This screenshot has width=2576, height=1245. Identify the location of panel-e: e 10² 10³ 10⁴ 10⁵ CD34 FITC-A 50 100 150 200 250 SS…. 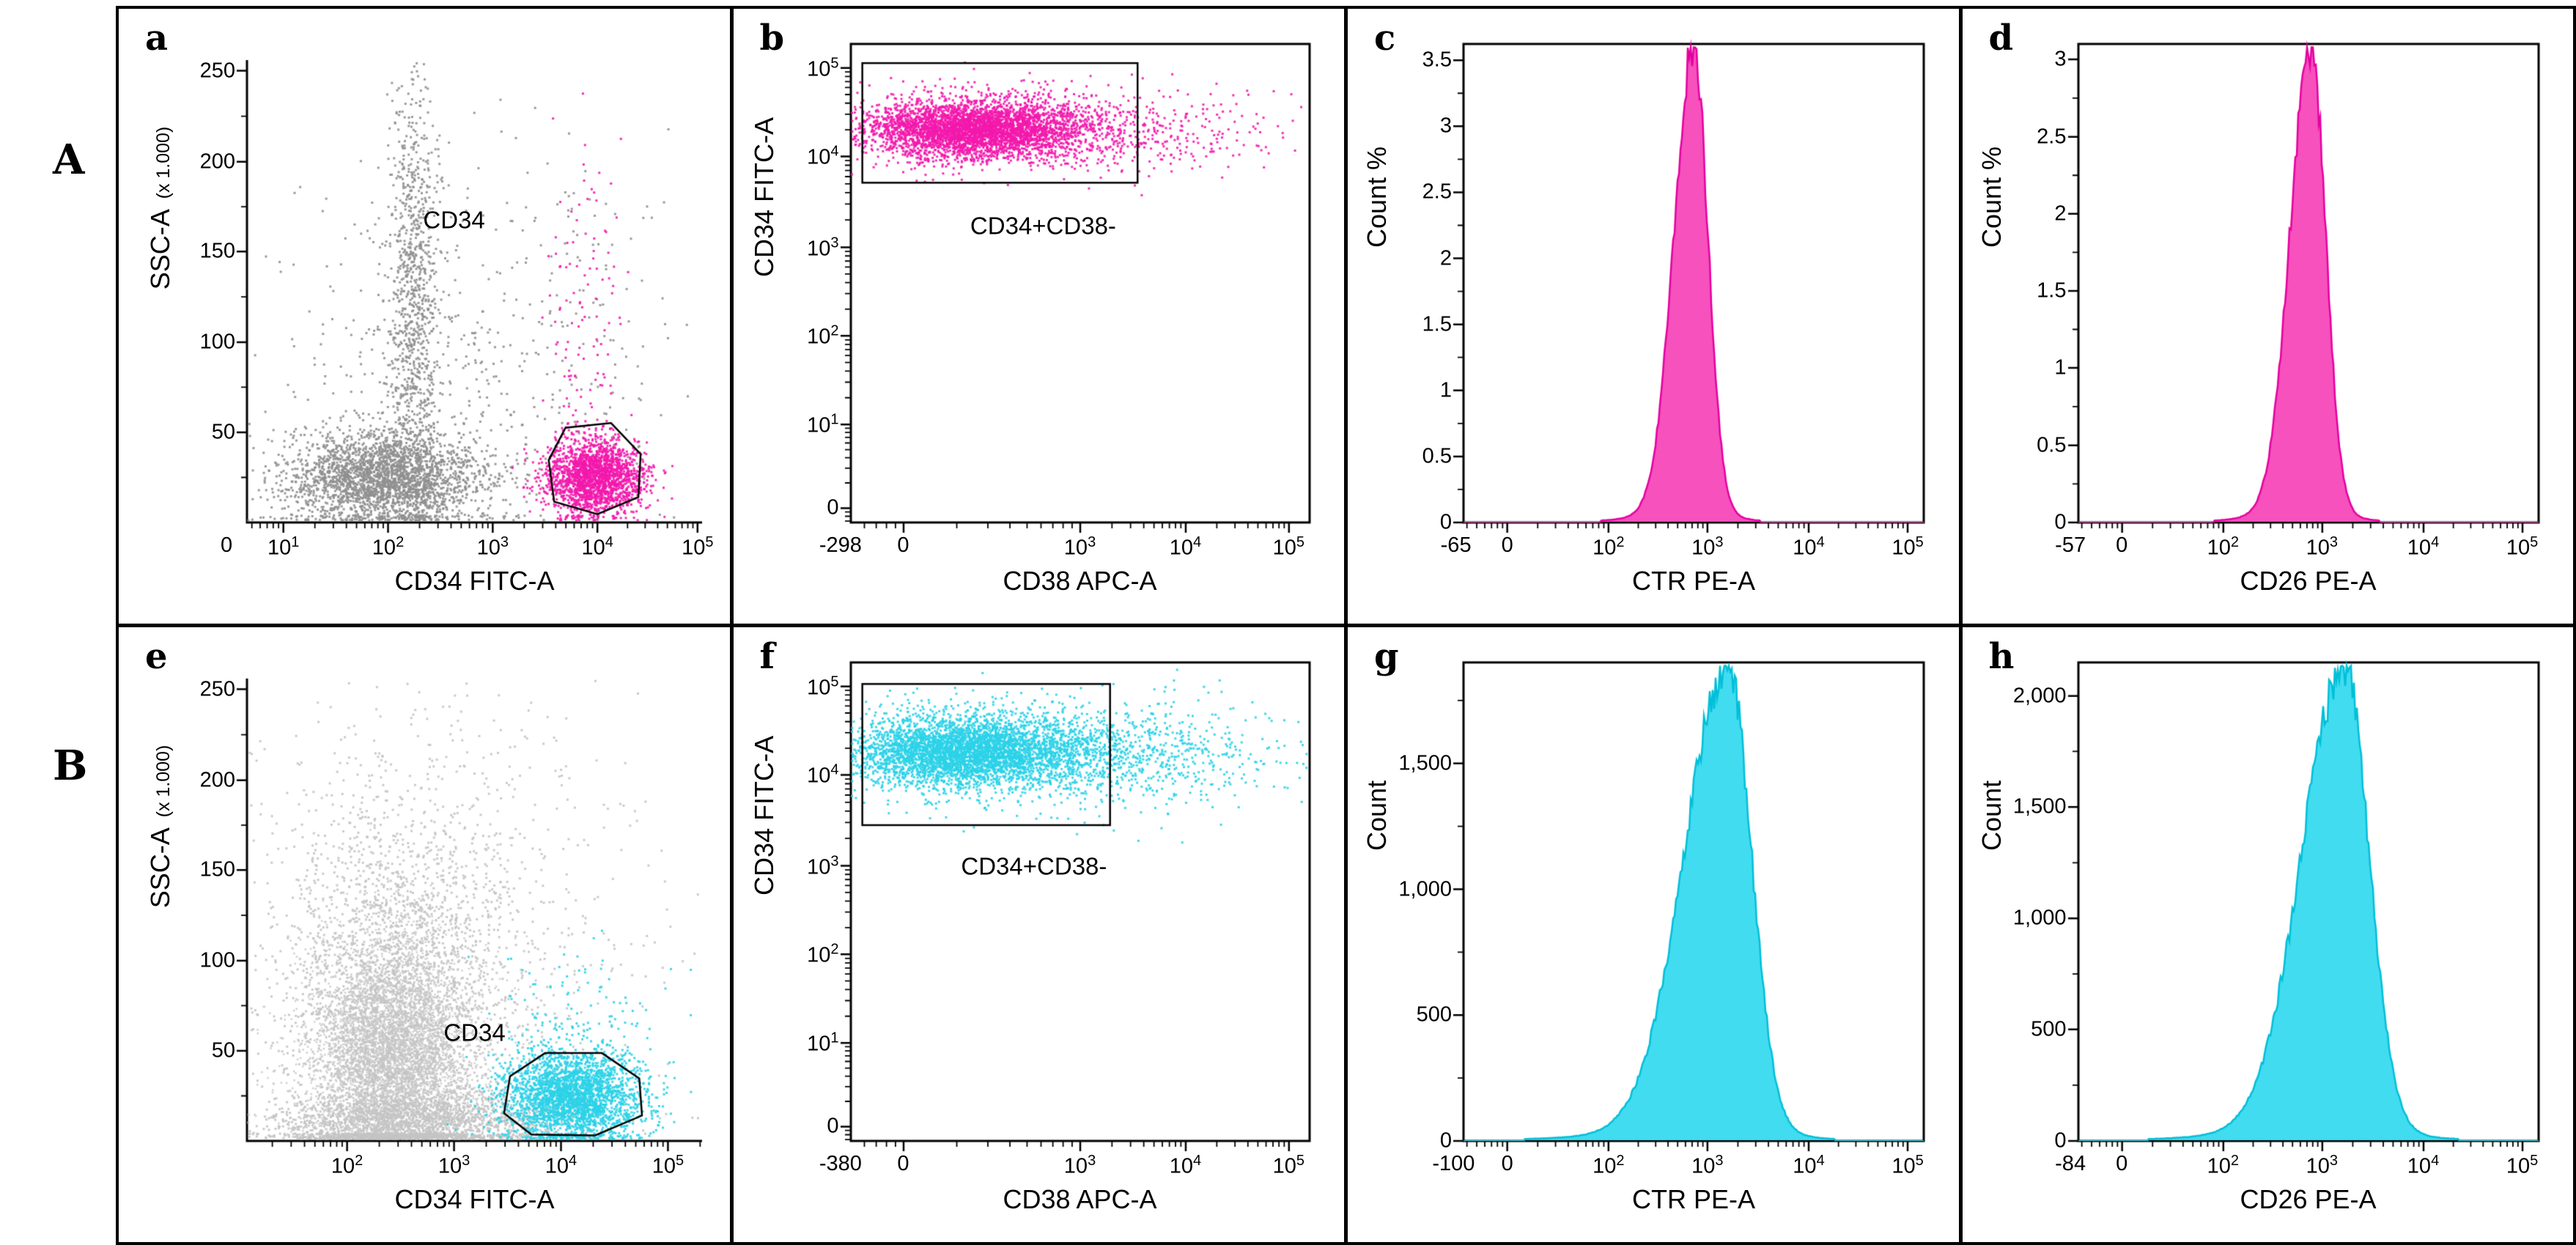
(424, 934).